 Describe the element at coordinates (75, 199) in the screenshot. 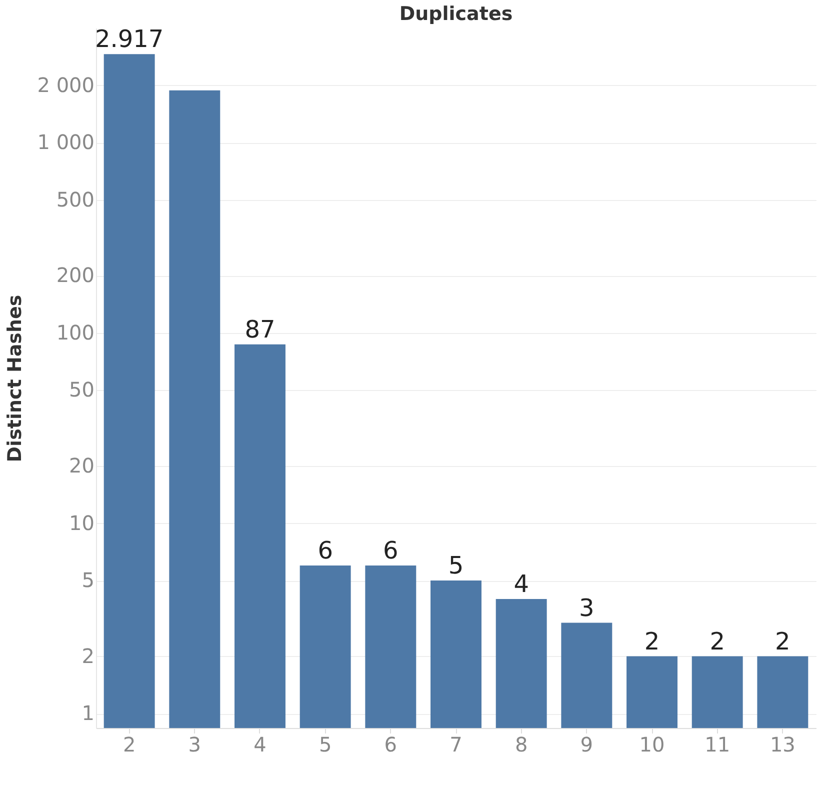

I see `y-tick-label: 500` at that location.